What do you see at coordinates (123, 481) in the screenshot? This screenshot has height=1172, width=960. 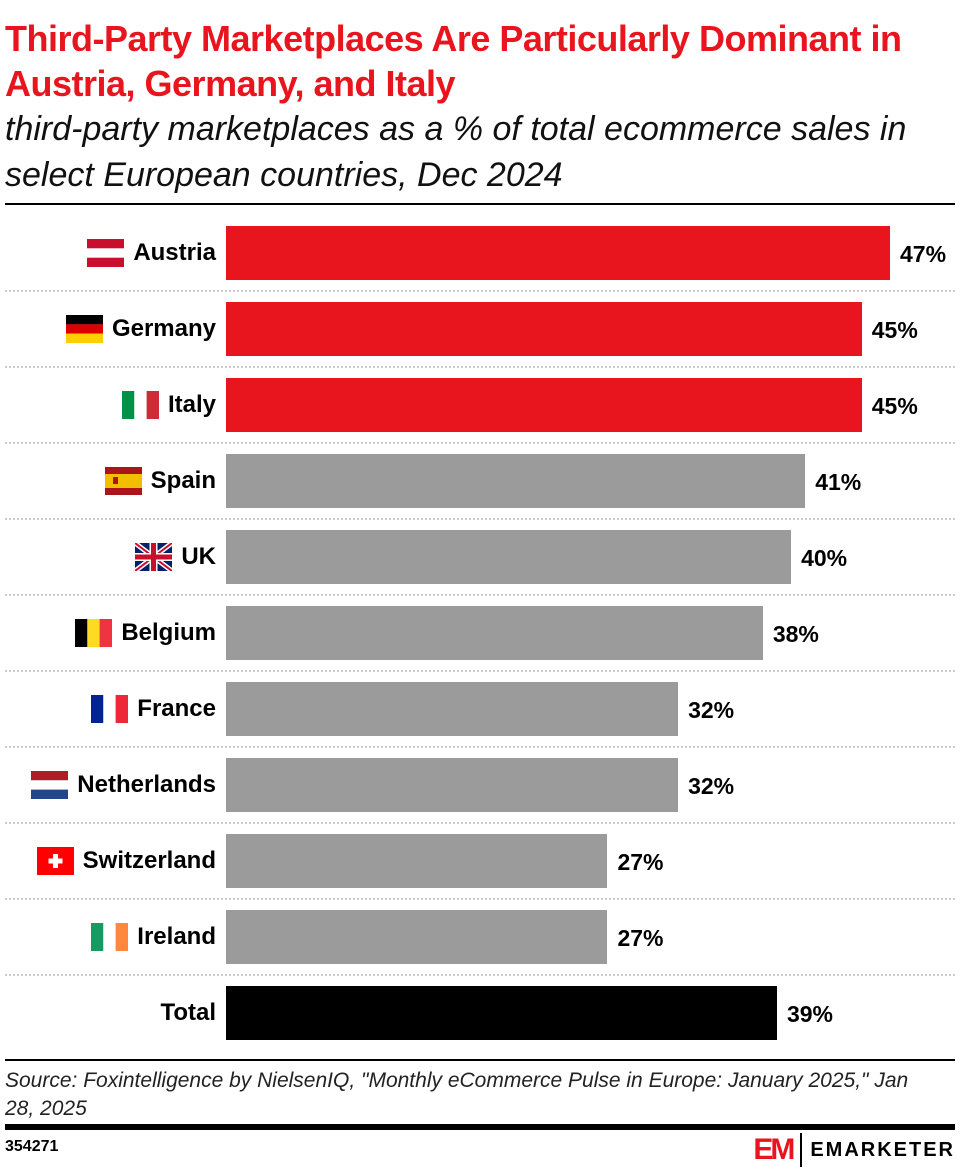 I see `spain-flag-icon` at bounding box center [123, 481].